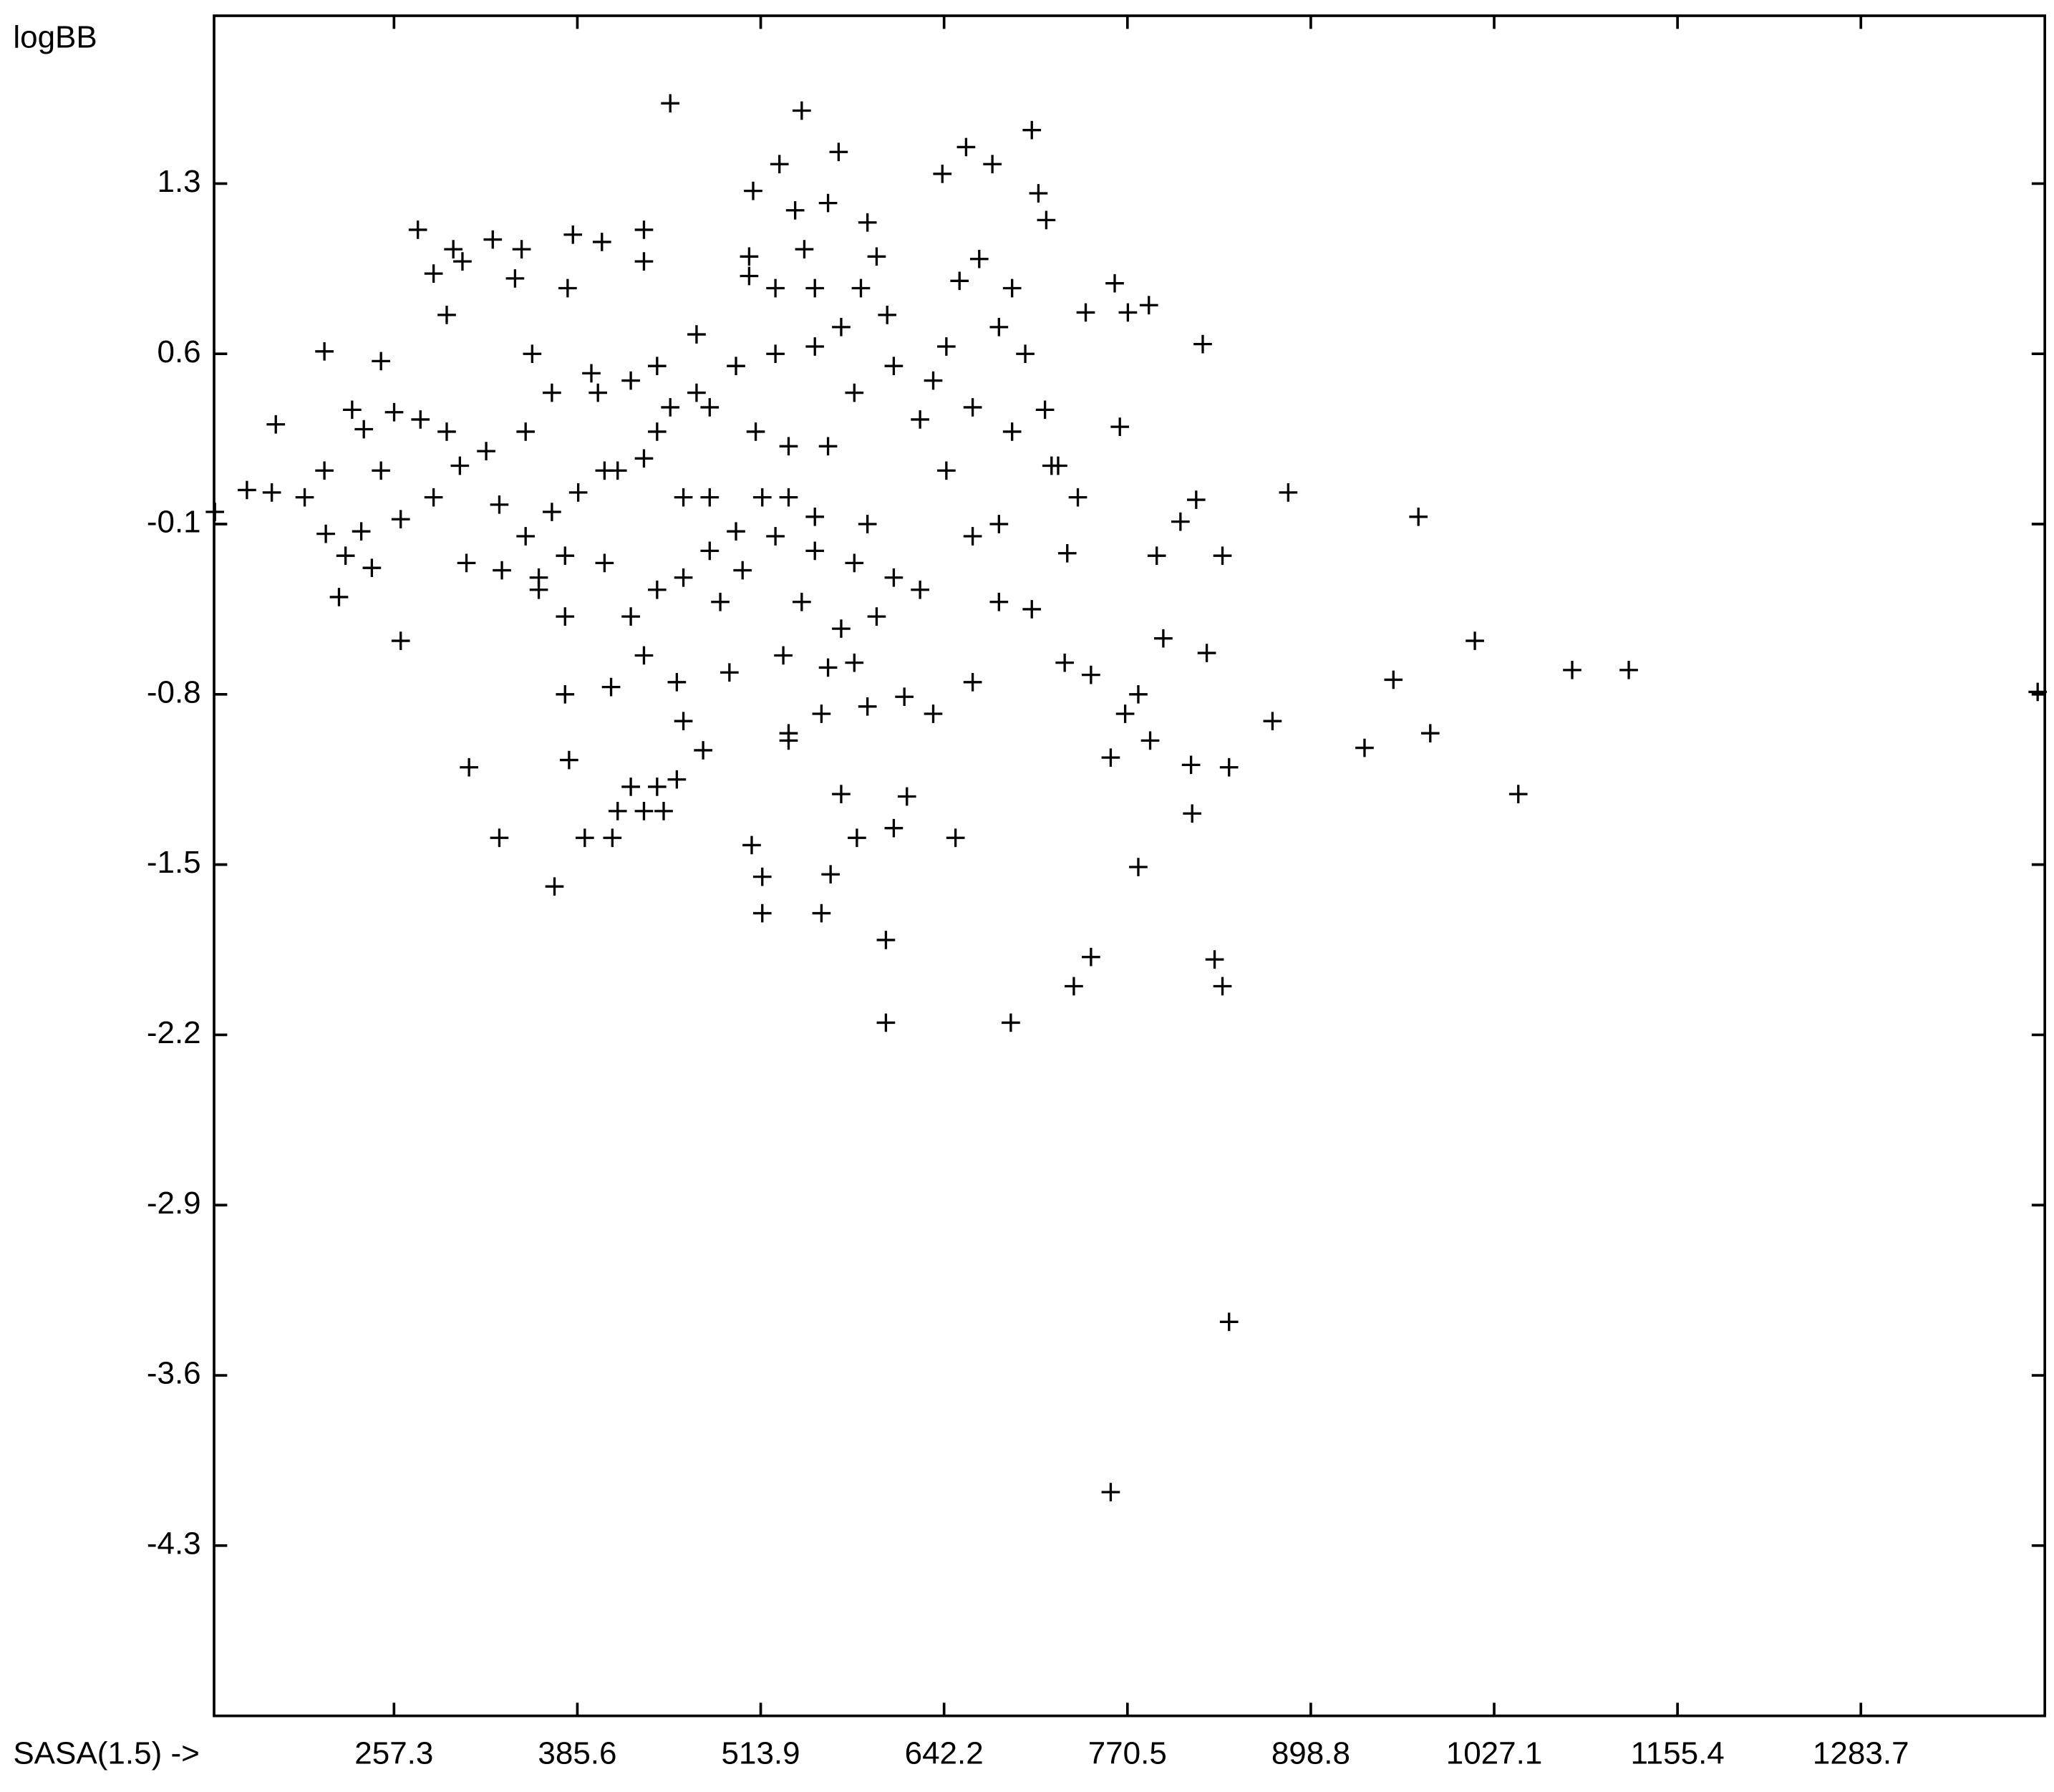 The image size is (2054, 1792). What do you see at coordinates (1127, 1753) in the screenshot?
I see `x-tick-label: 770.5` at bounding box center [1127, 1753].